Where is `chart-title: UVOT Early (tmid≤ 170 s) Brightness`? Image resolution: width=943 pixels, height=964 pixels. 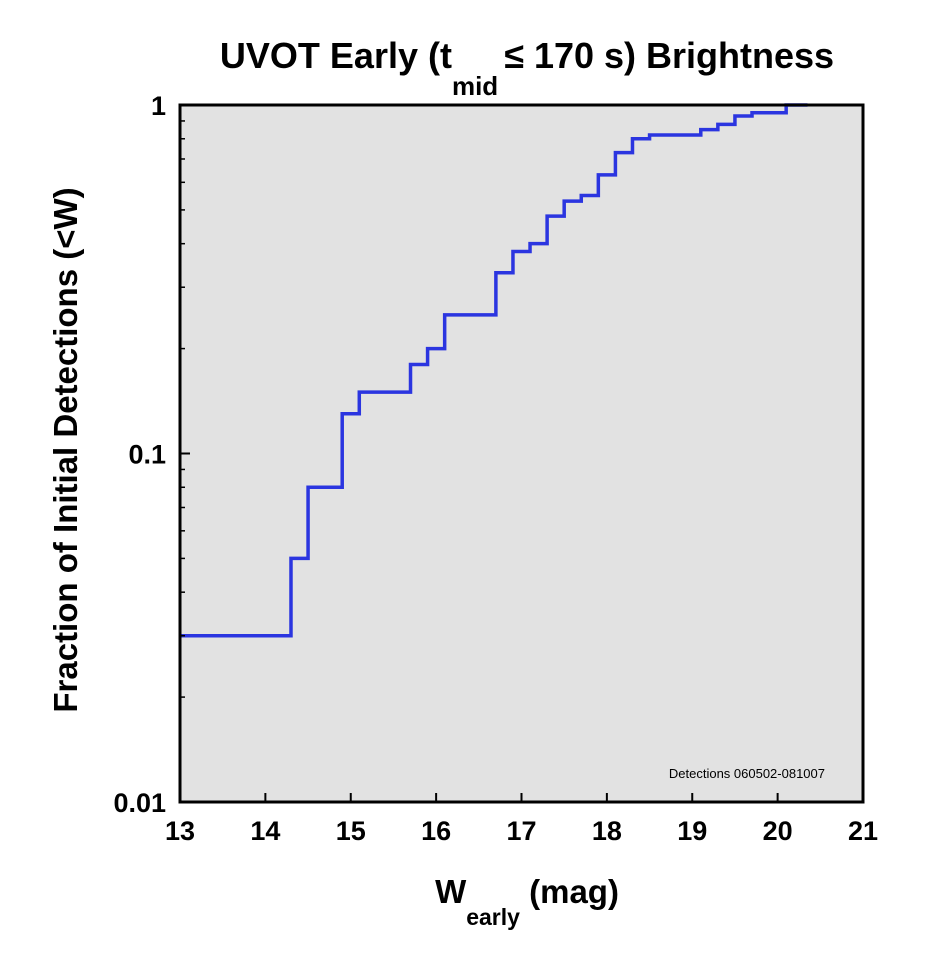 chart-title: UVOT Early (tmid≤ 170 s) Brightness is located at coordinates (527, 68).